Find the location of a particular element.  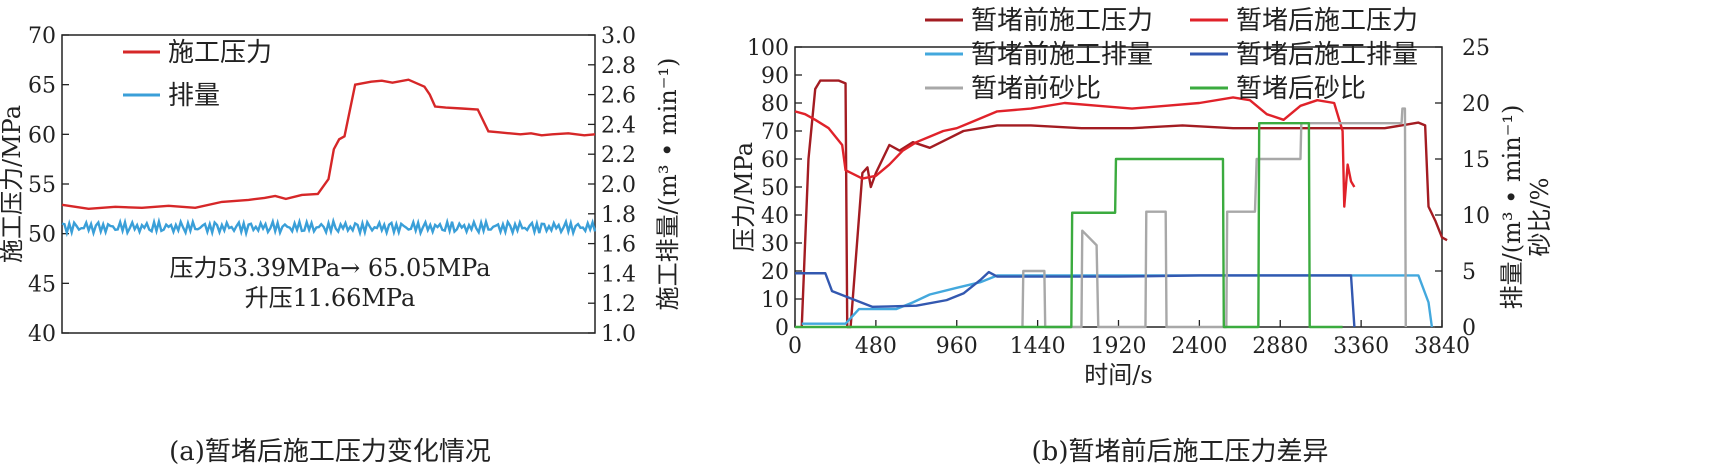

y2-tick-label: 1.4 is located at coordinates (618, 274).